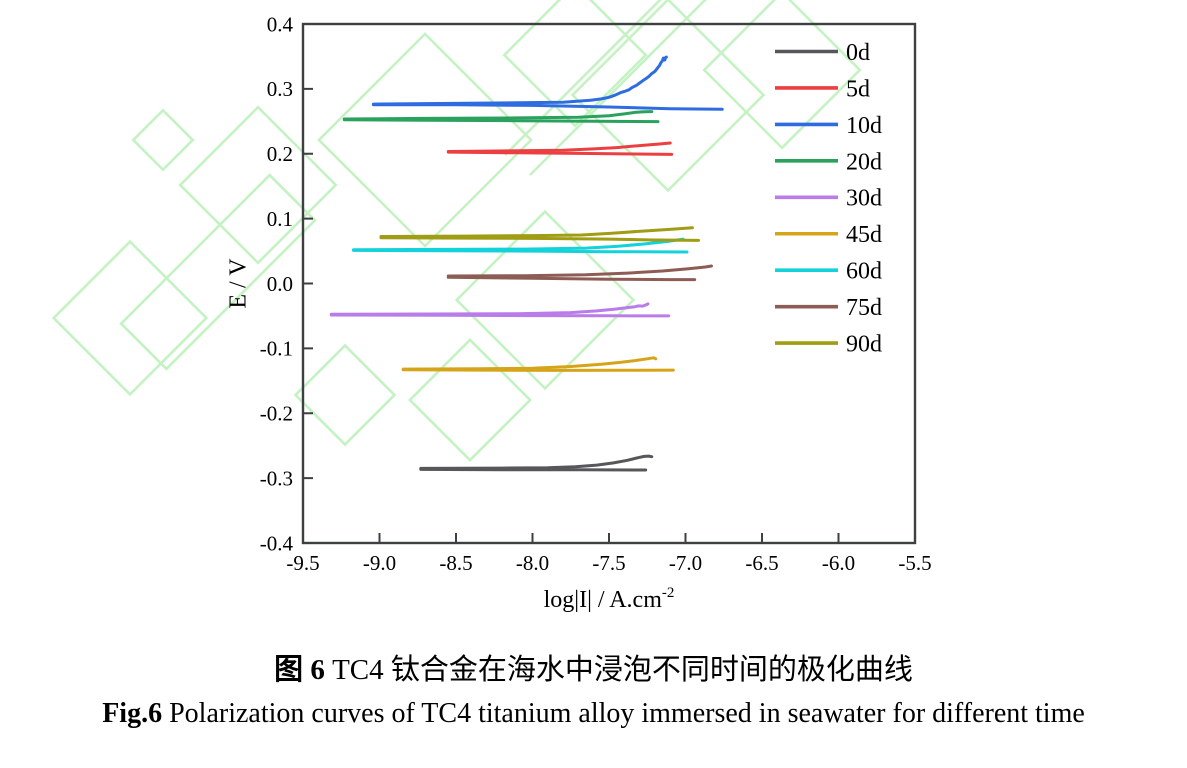 The width and height of the screenshot is (1187, 768). I want to click on series-line-5d-cathodic, so click(560, 153).